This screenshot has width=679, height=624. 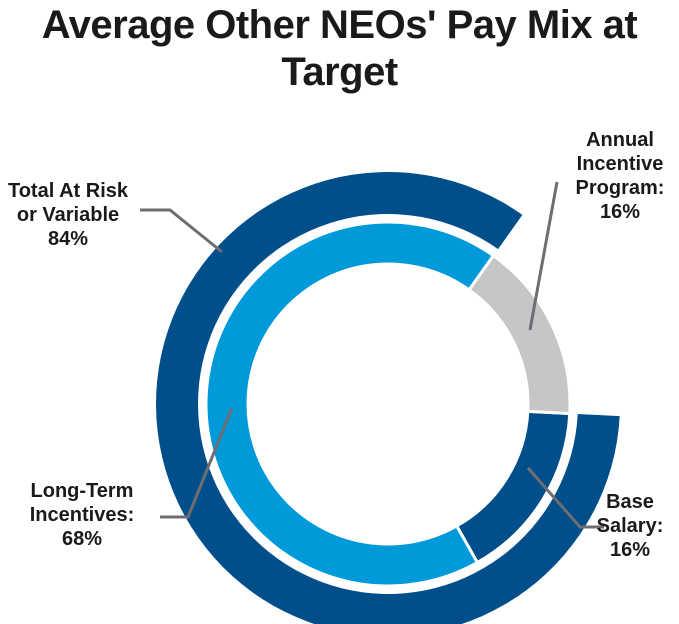 I want to click on label-total-at-risk-line-2: or Variable, so click(x=68, y=215).